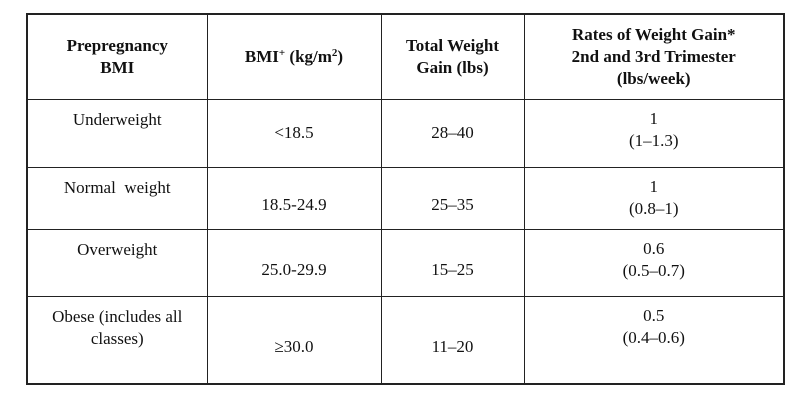  I want to click on rate-cell: 1 (0.8–1), so click(654, 198).